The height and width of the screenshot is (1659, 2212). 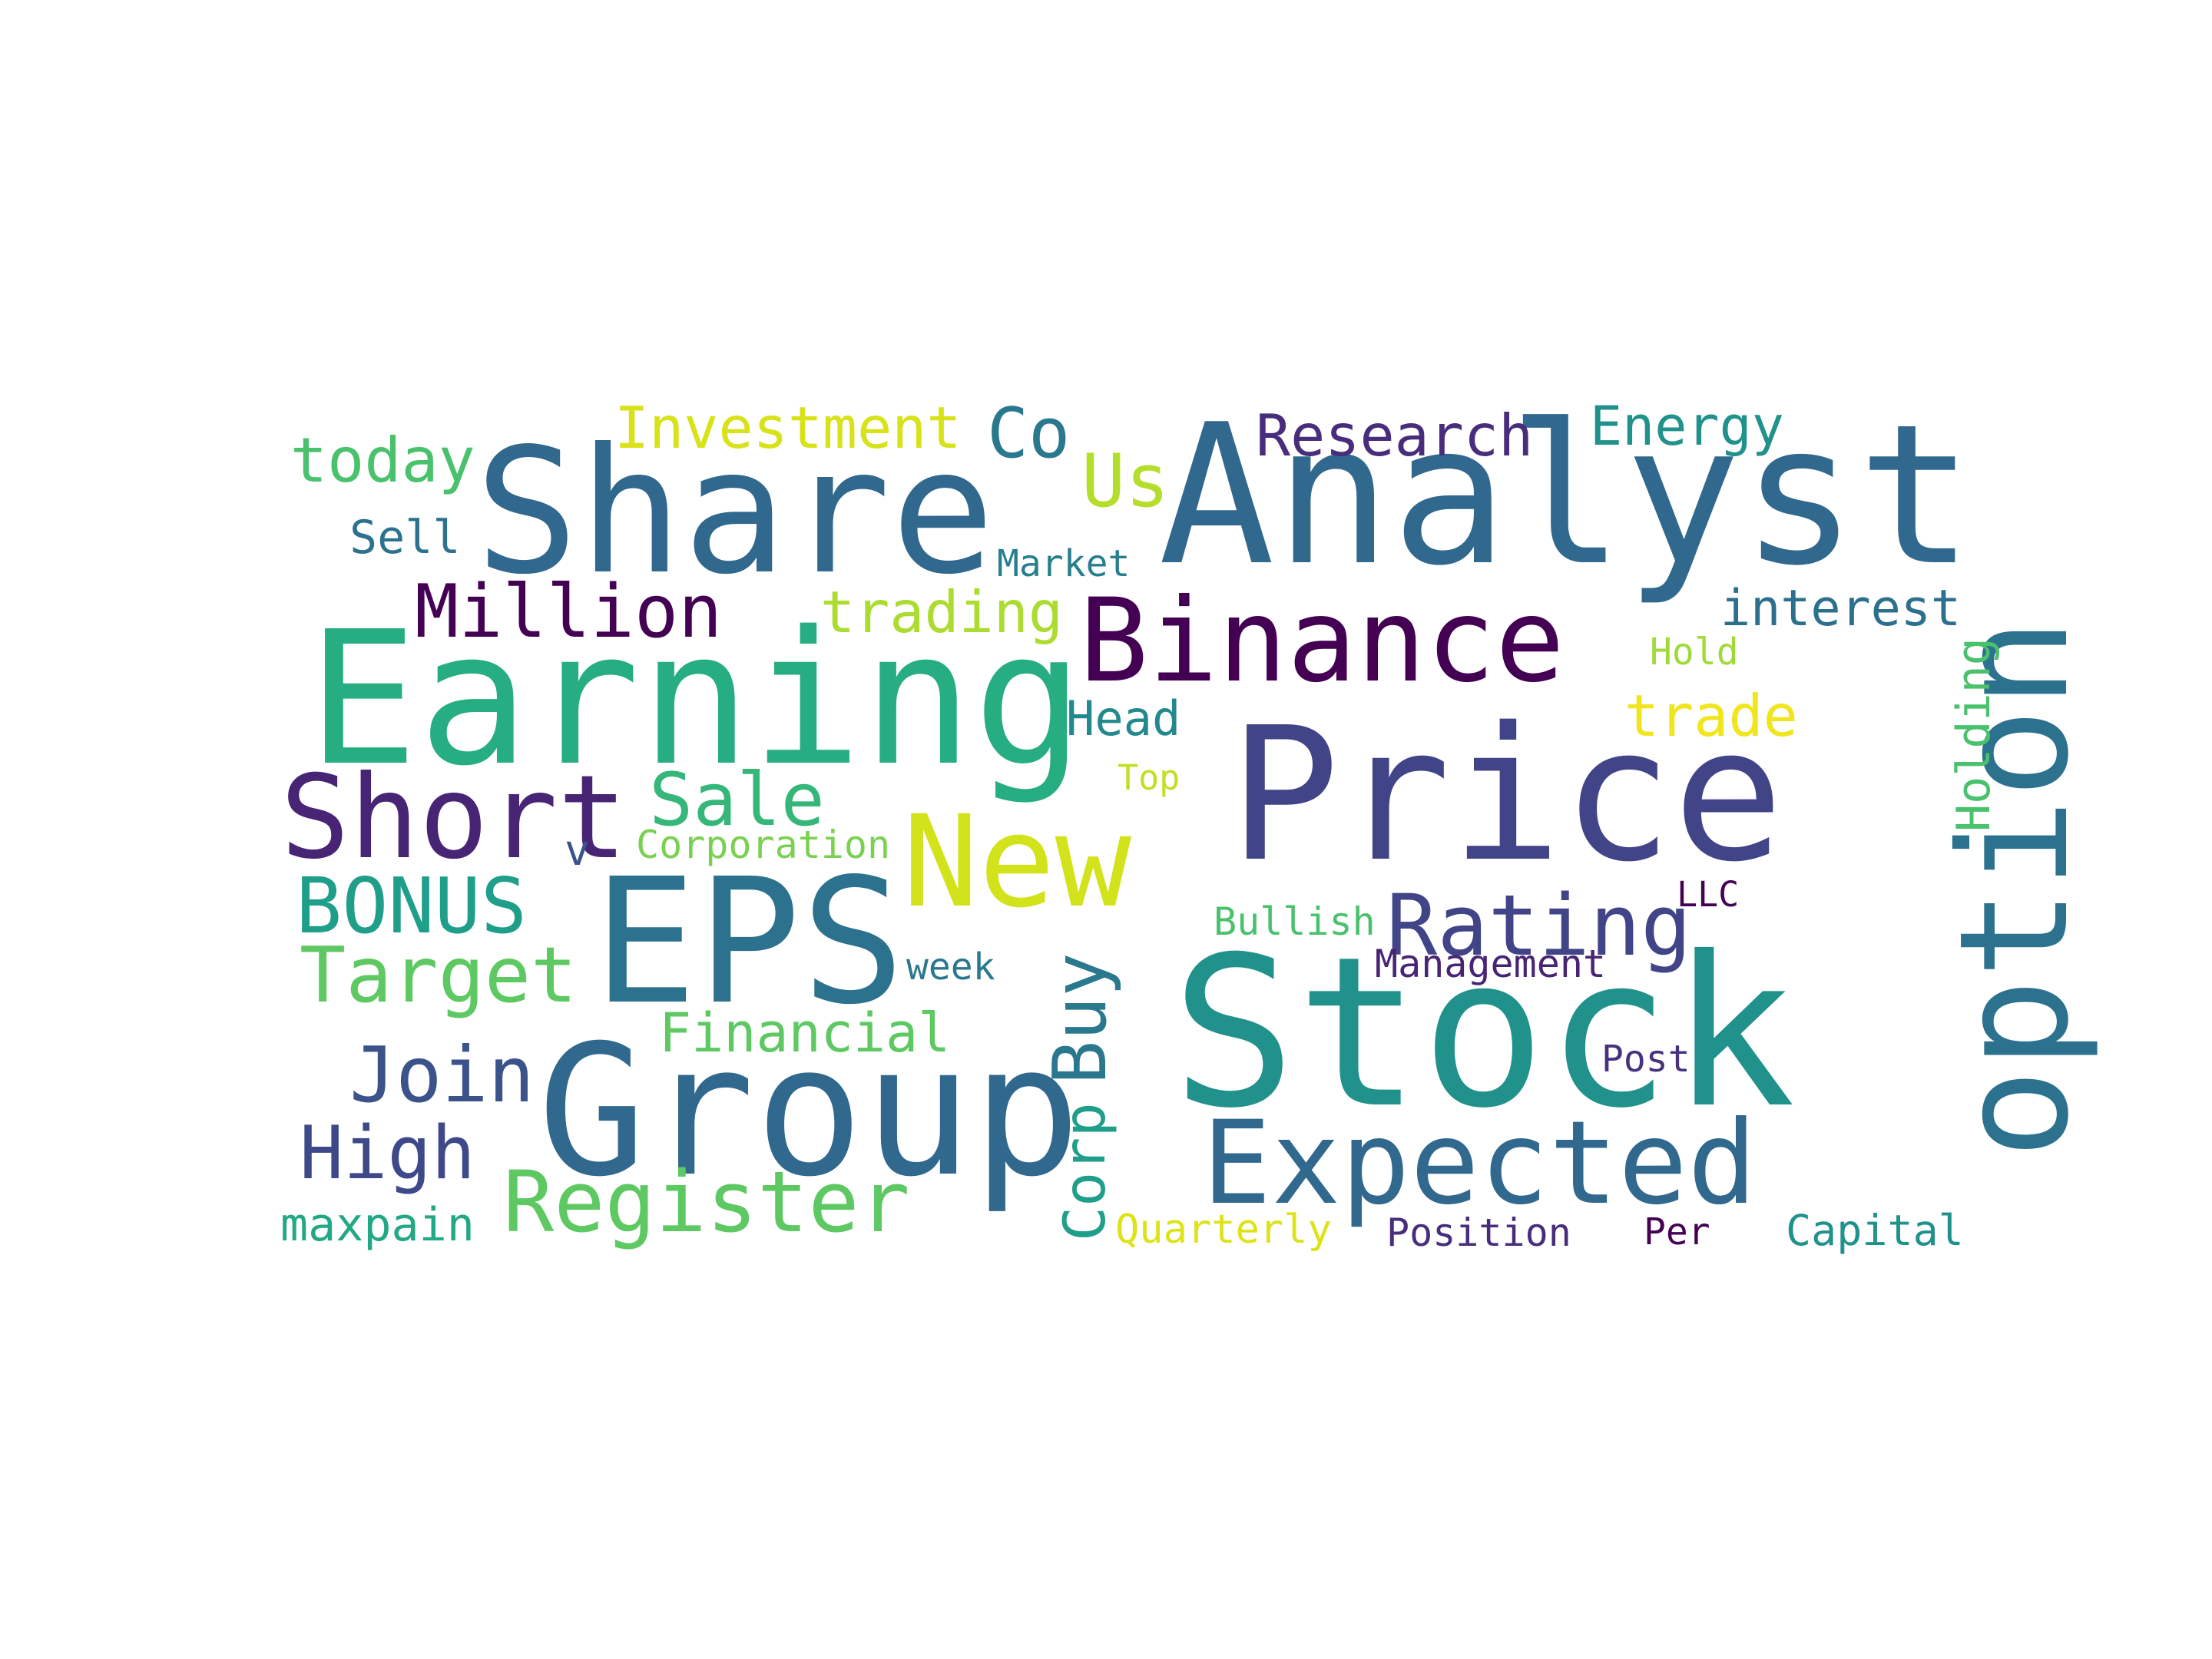 I want to click on word-interest: interest, so click(x=1841, y=608).